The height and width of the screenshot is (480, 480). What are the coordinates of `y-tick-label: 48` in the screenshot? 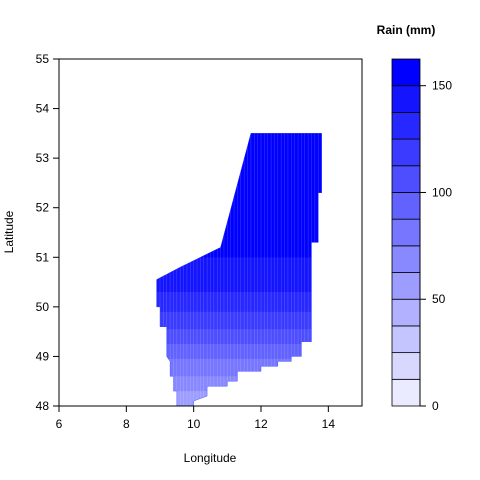 It's located at (43, 406).